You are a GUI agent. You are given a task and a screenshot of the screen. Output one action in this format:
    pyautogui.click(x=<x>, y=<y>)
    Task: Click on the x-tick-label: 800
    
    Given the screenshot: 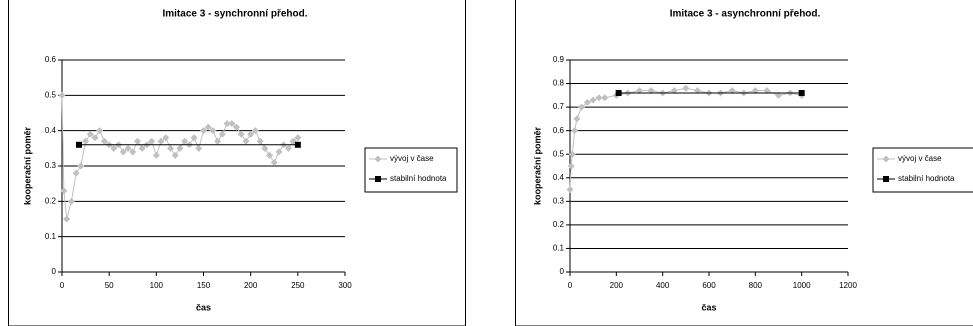 What is the action you would take?
    pyautogui.click(x=756, y=285)
    